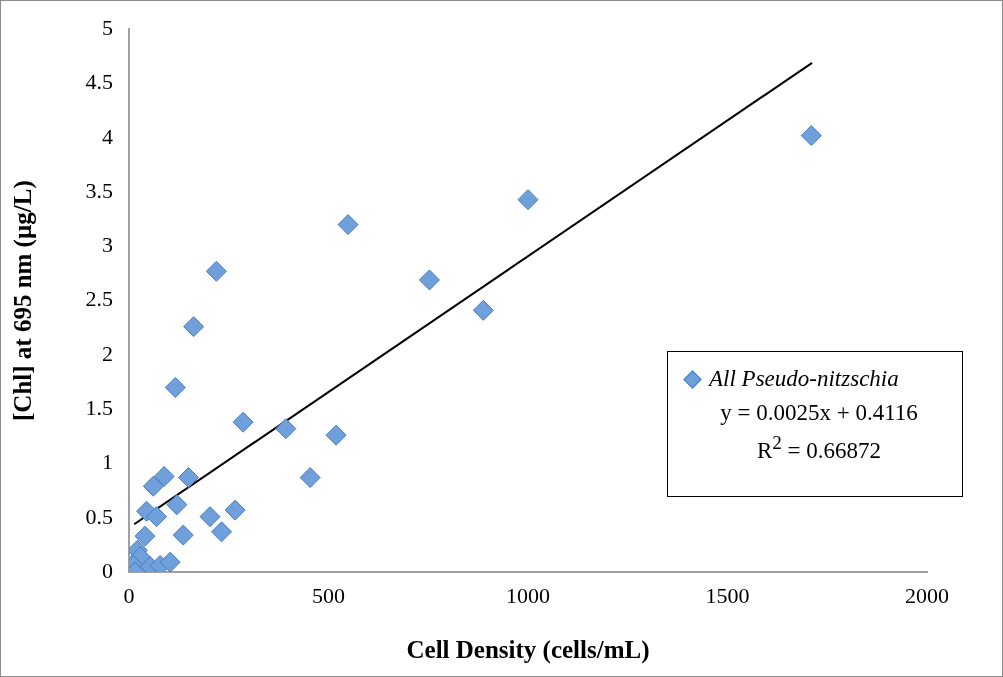 Image resolution: width=1003 pixels, height=677 pixels. What do you see at coordinates (99, 407) in the screenshot?
I see `y-tick-label: 1.5` at bounding box center [99, 407].